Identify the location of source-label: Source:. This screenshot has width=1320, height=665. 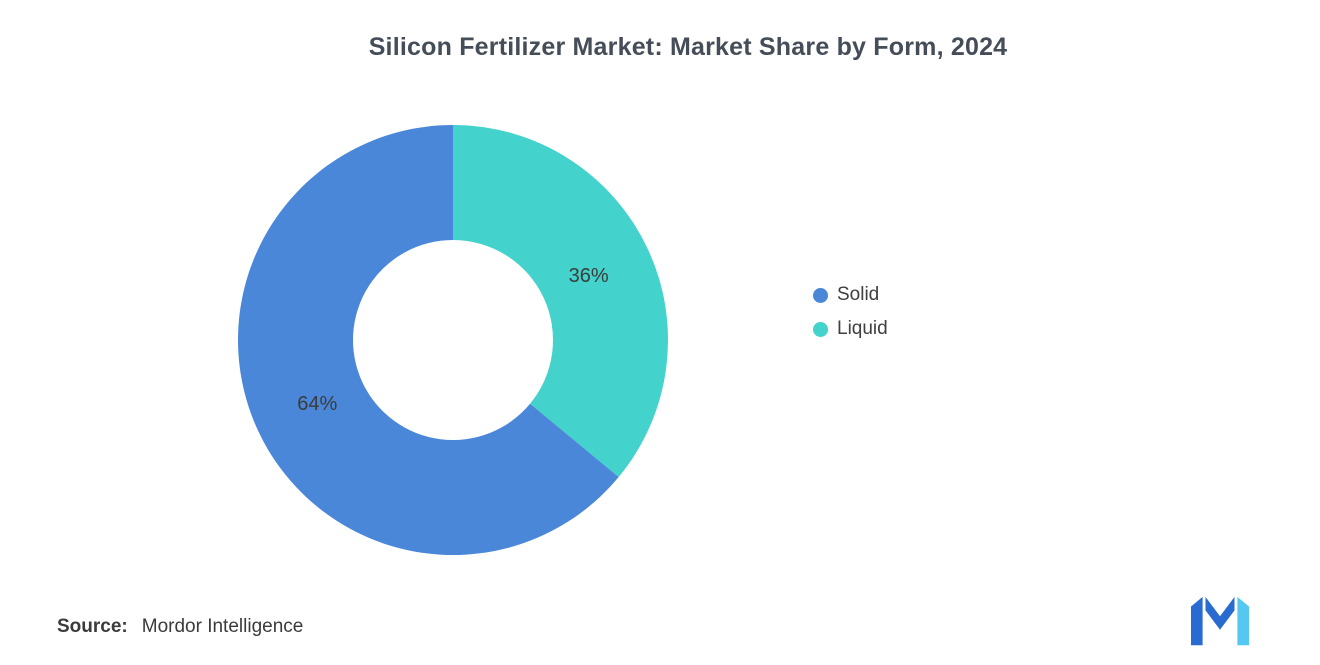
(92, 626).